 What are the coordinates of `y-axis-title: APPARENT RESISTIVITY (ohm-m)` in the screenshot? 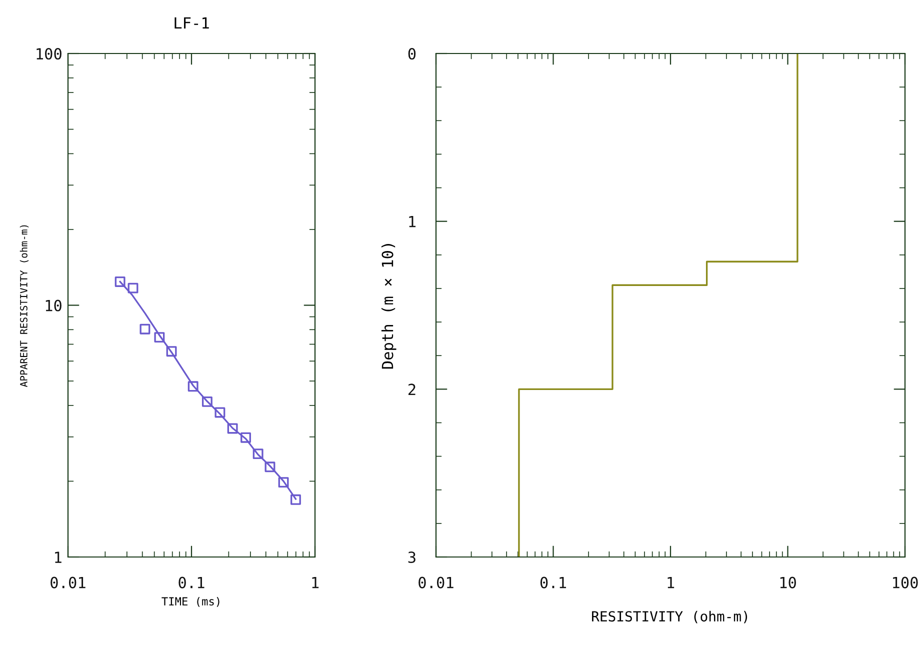 It's located at (24, 306).